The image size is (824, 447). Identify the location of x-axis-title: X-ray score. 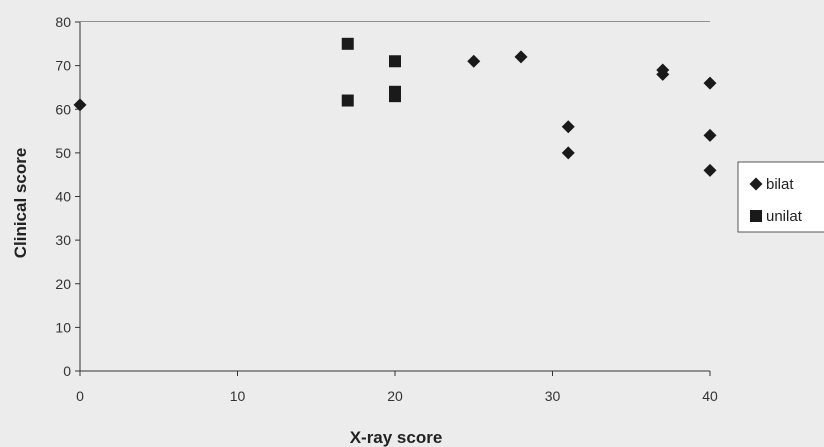
(396, 437).